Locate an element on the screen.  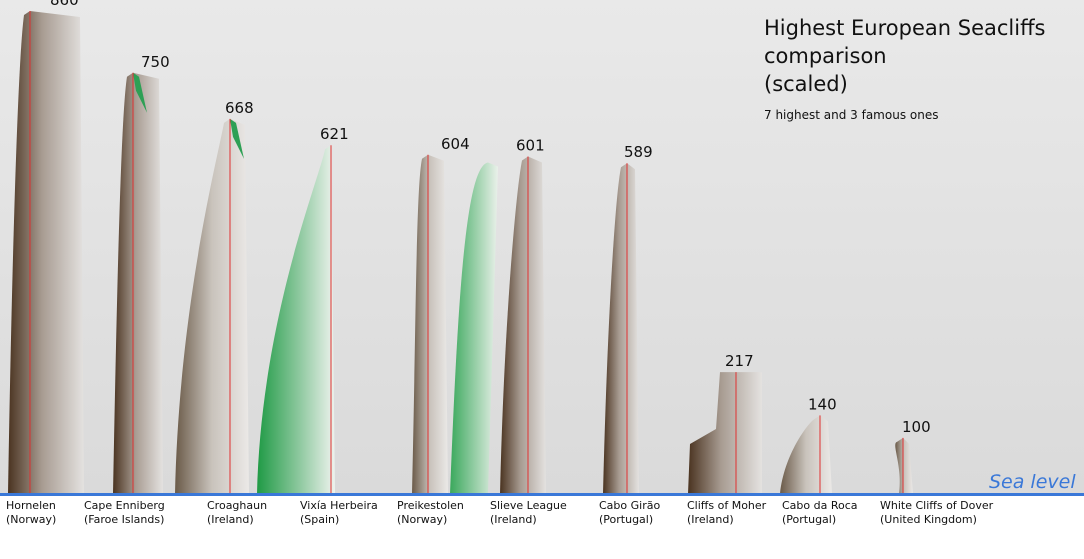
cliff-name: Cabo Girão is located at coordinates (630, 505).